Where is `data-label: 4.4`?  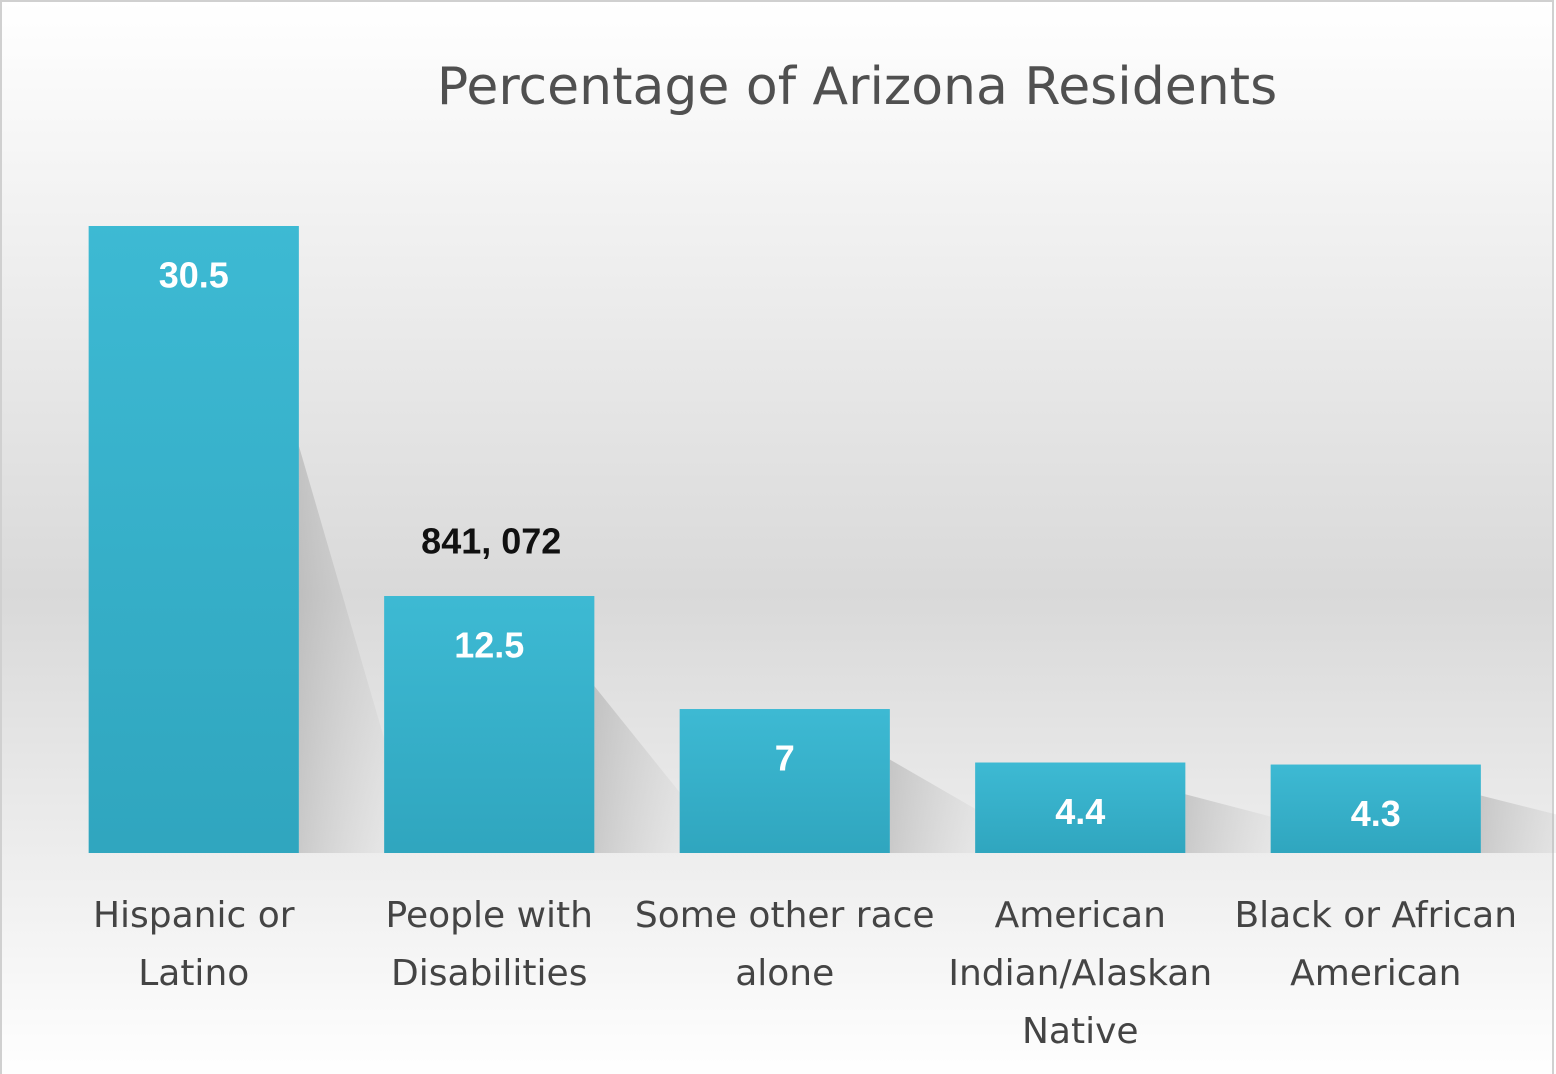 data-label: 4.4 is located at coordinates (1080, 811).